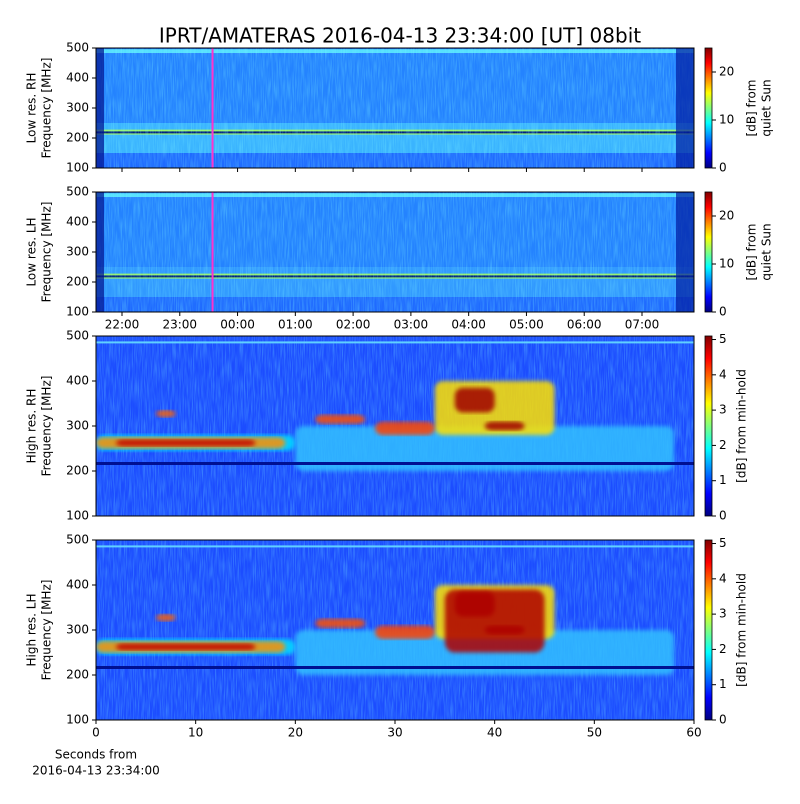  I want to click on x-tick-label: 10, so click(195, 733).